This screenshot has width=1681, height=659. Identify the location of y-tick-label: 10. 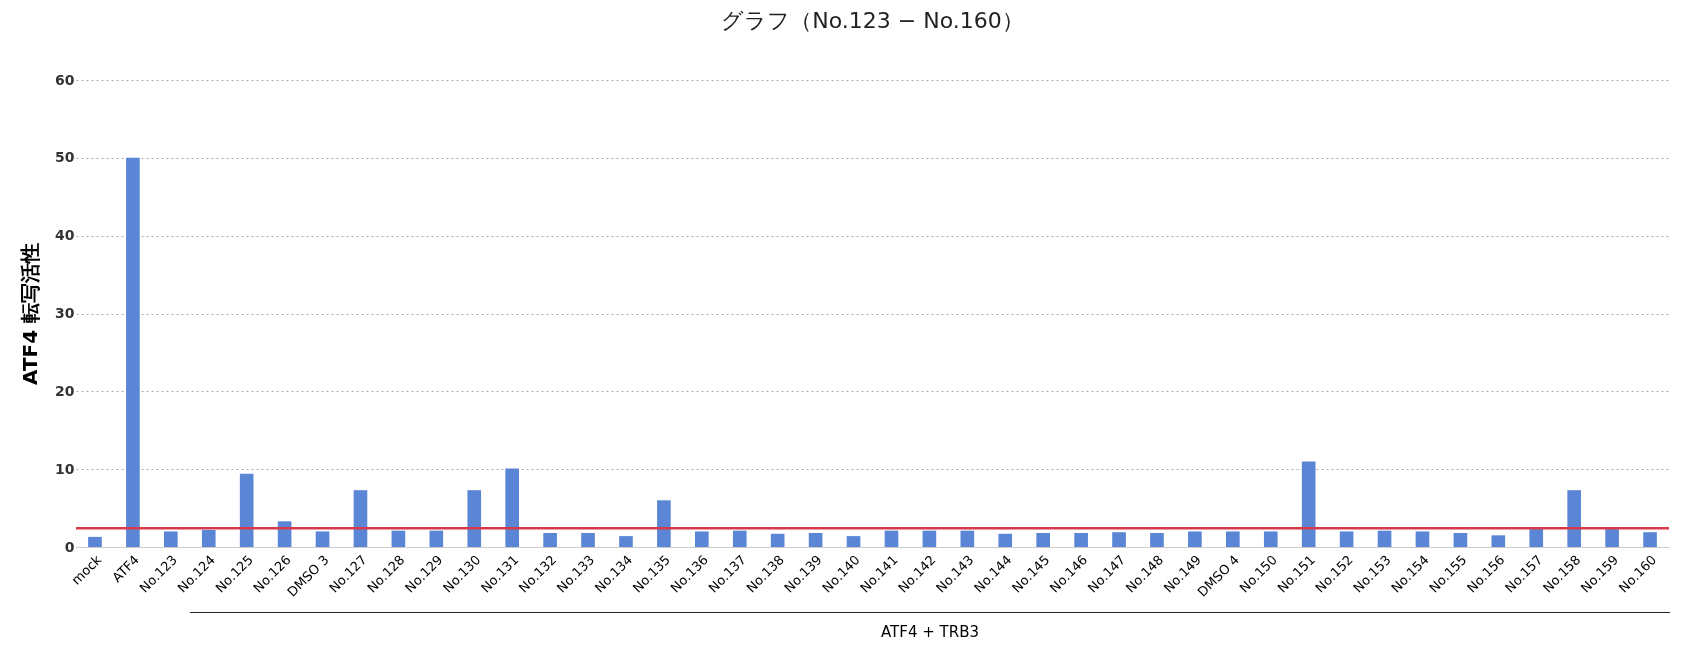
(65, 468).